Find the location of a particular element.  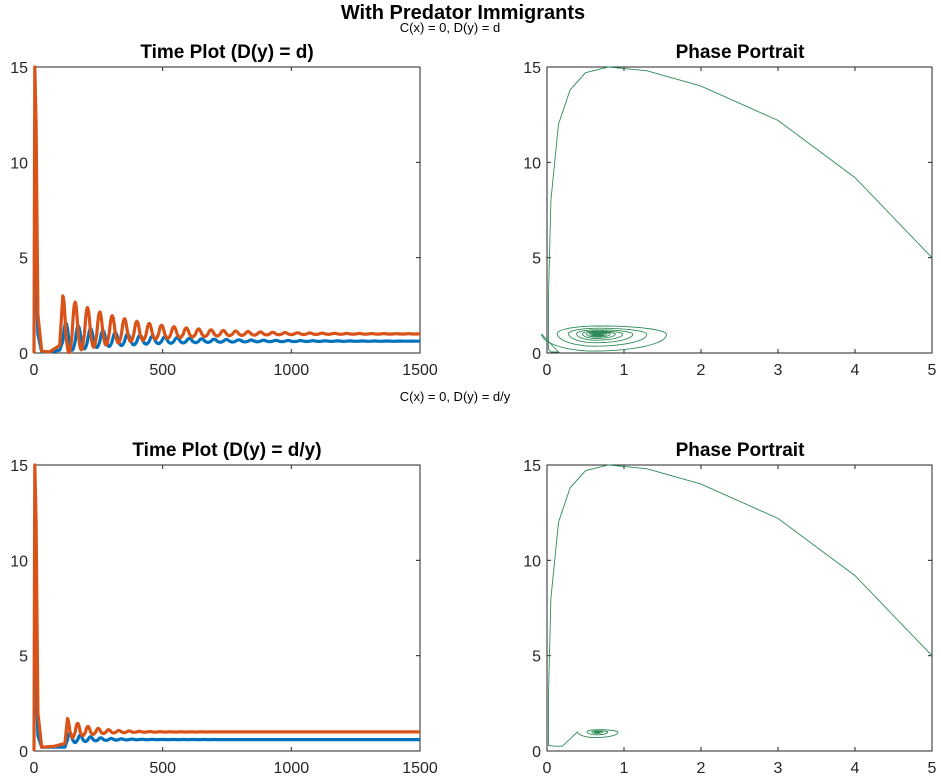

phase-trajectory-line is located at coordinates (740, 605).